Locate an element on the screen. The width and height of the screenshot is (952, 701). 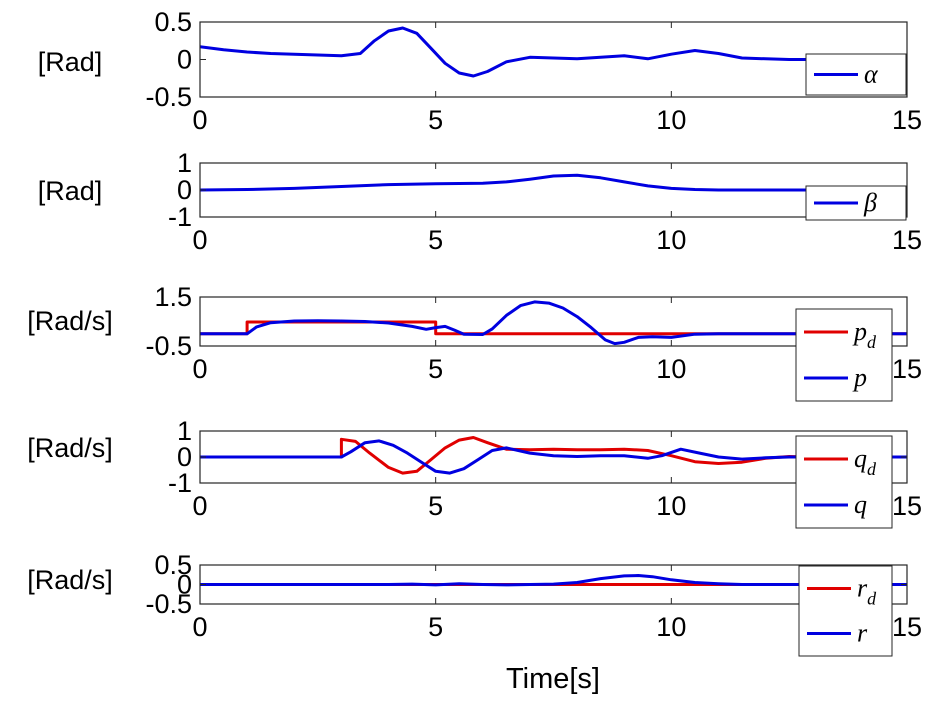
series-line-r is located at coordinates (553, 580).